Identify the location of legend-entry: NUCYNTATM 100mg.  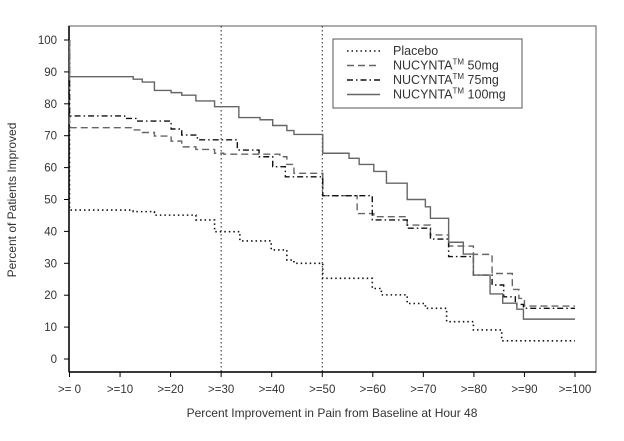
(449, 94).